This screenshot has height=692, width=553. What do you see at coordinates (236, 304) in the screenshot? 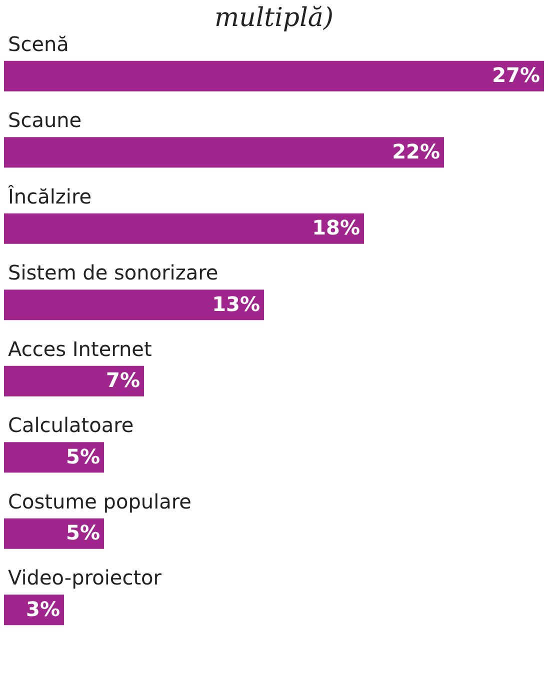
I see `data-label: 13%` at bounding box center [236, 304].